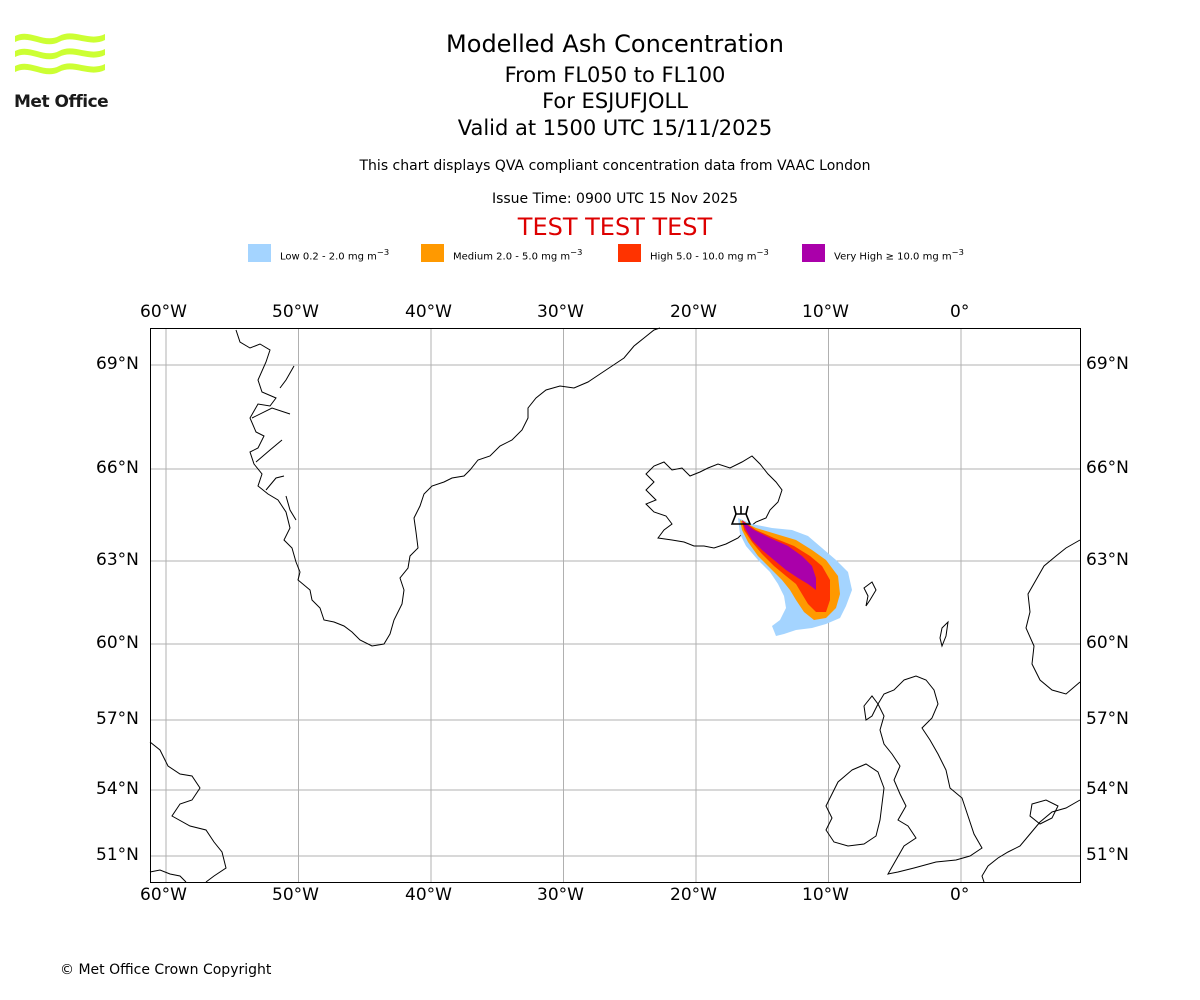  I want to click on lat-label-right: 69°N, so click(1107, 364).